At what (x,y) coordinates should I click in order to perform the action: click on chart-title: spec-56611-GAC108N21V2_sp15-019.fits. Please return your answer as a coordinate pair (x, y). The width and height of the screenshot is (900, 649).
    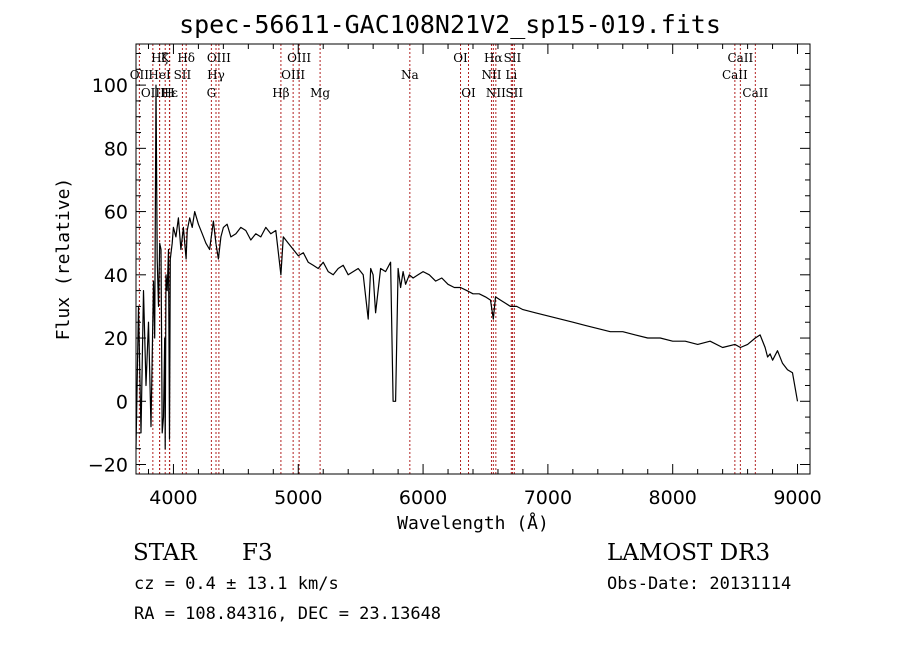
    Looking at the image, I should click on (450, 24).